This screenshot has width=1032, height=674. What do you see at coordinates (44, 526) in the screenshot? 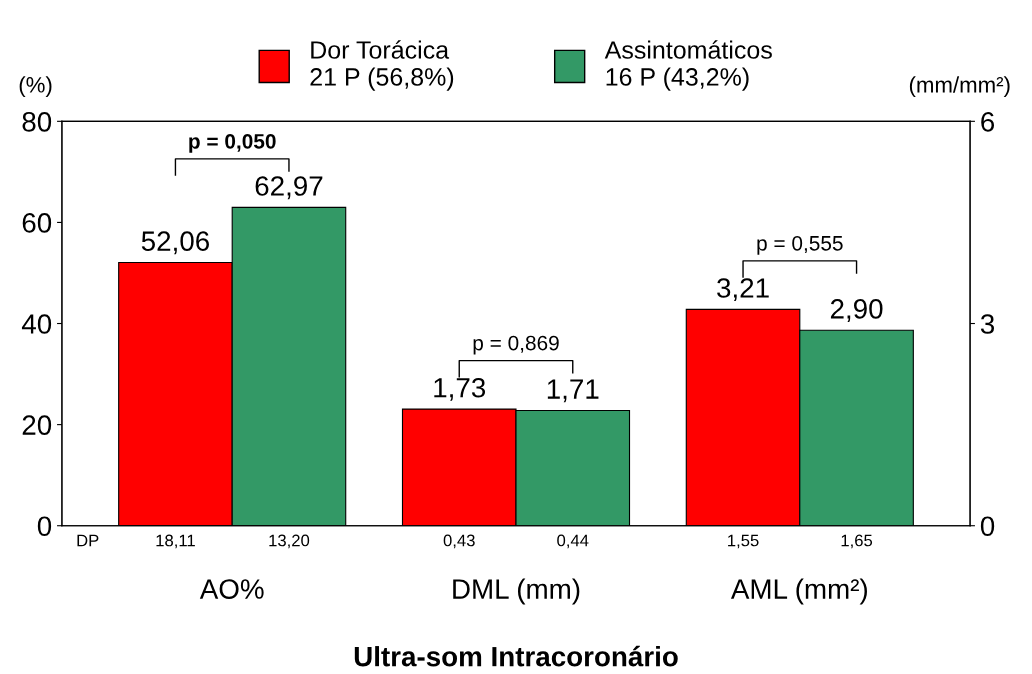
I see `y-tick-label: 0` at bounding box center [44, 526].